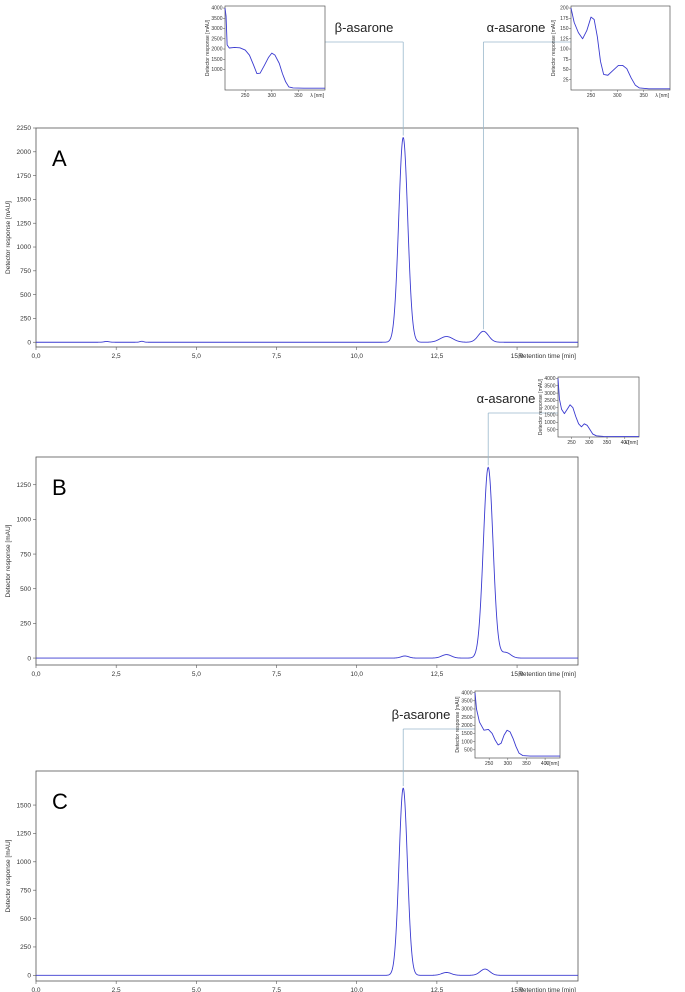  Describe the element at coordinates (564, 29) in the screenshot. I see `inset-y-tick-label: 150` at that location.